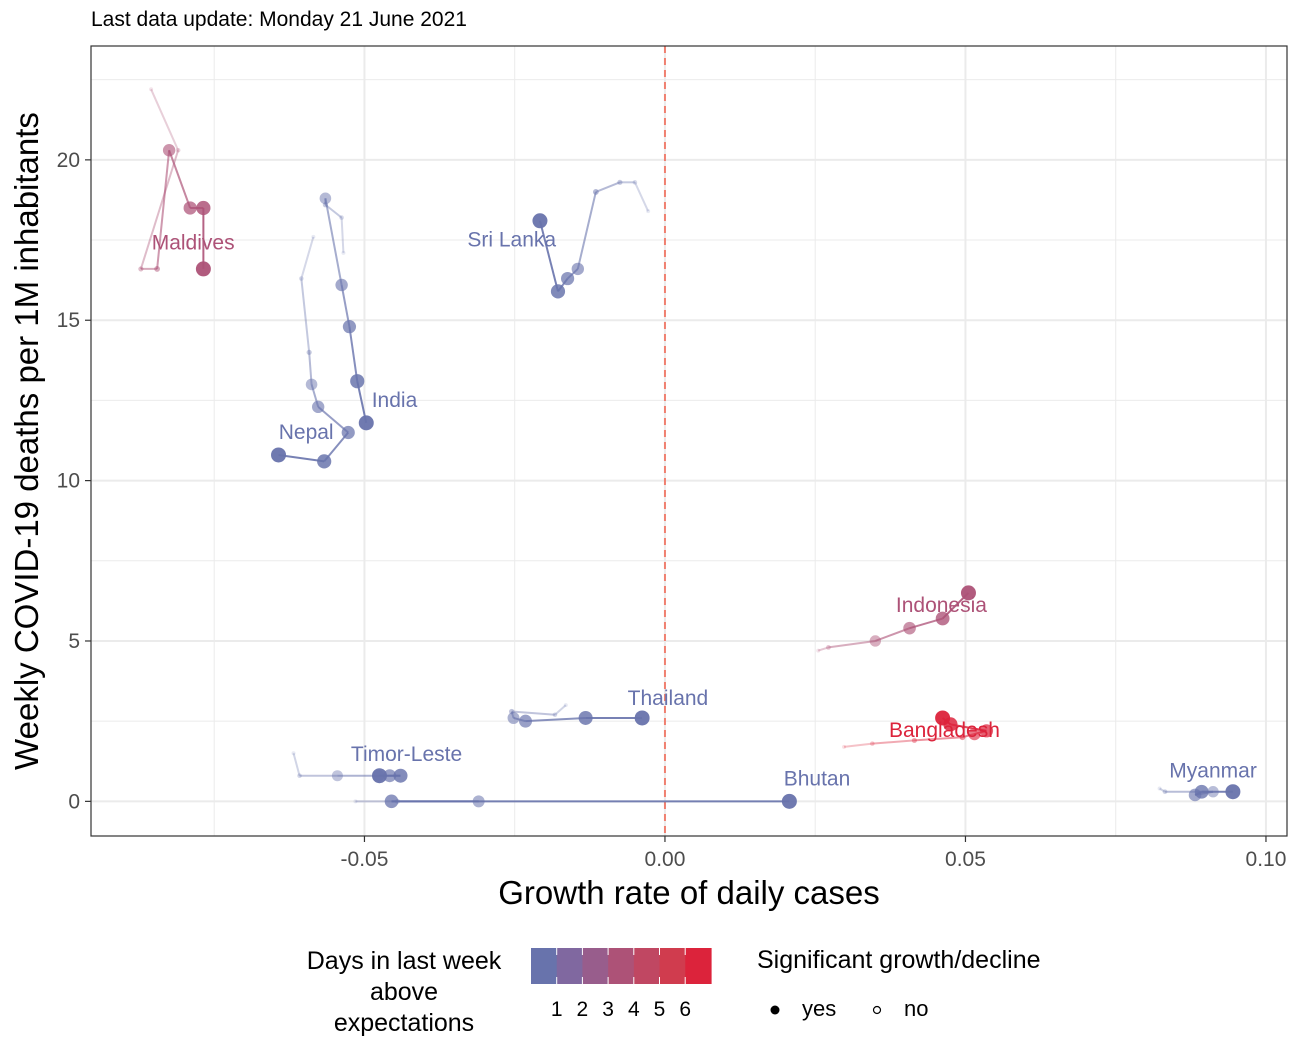 The height and width of the screenshot is (1062, 1299). I want to click on x-axis-title: Growth rate of daily cases, so click(689, 892).